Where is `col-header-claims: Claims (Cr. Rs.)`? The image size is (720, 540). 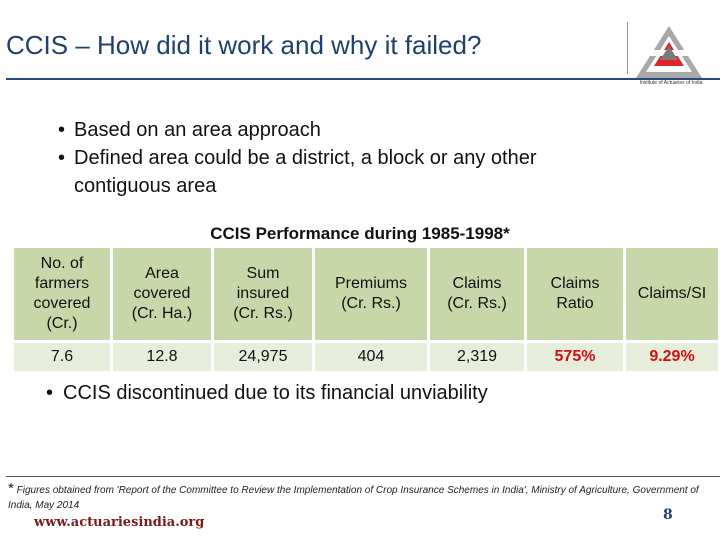 col-header-claims: Claims (Cr. Rs.) is located at coordinates (477, 295).